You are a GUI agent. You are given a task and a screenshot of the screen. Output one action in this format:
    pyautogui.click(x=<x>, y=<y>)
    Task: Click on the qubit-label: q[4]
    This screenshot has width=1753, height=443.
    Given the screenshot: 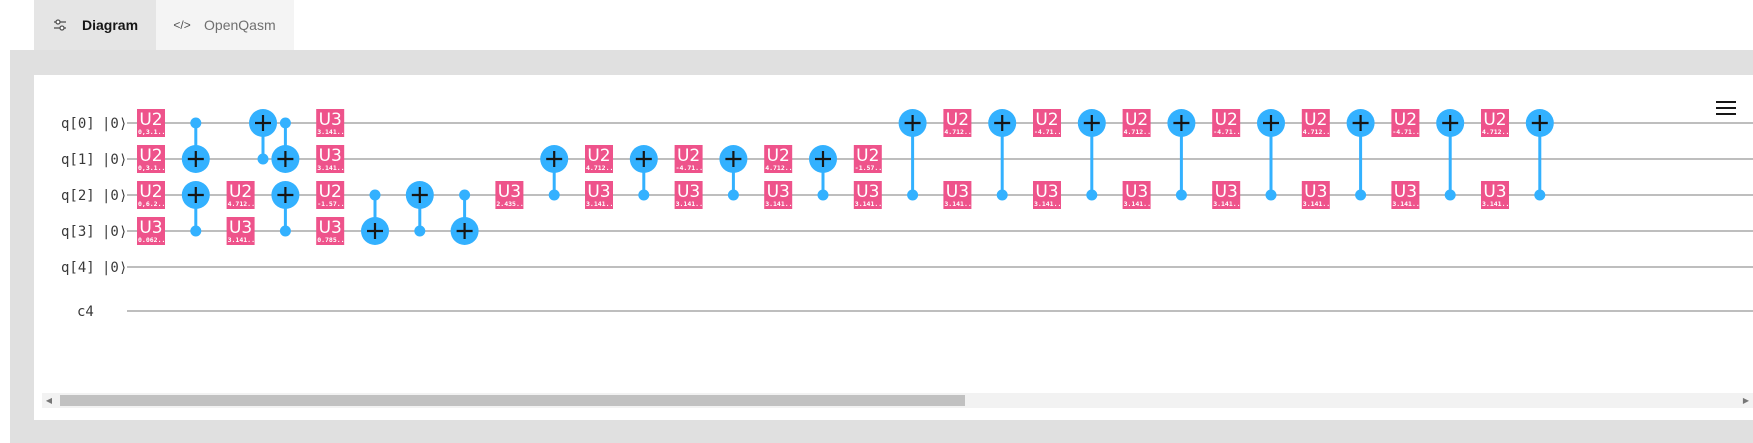 What is the action you would take?
    pyautogui.click(x=78, y=268)
    